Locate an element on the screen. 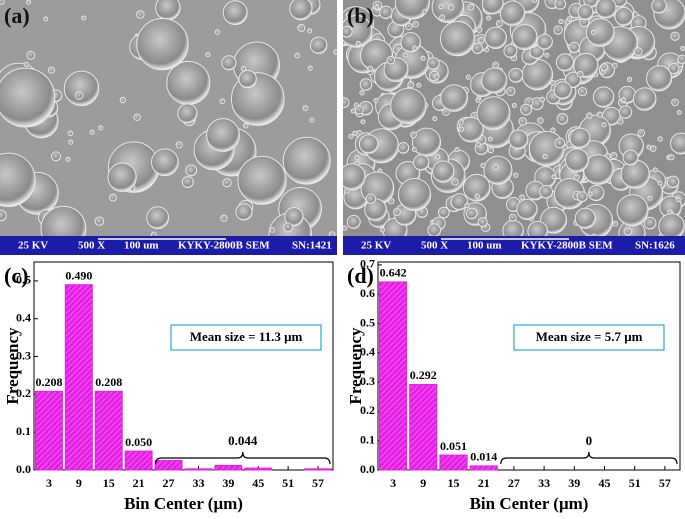  x-tick-label: 27 is located at coordinates (169, 483).